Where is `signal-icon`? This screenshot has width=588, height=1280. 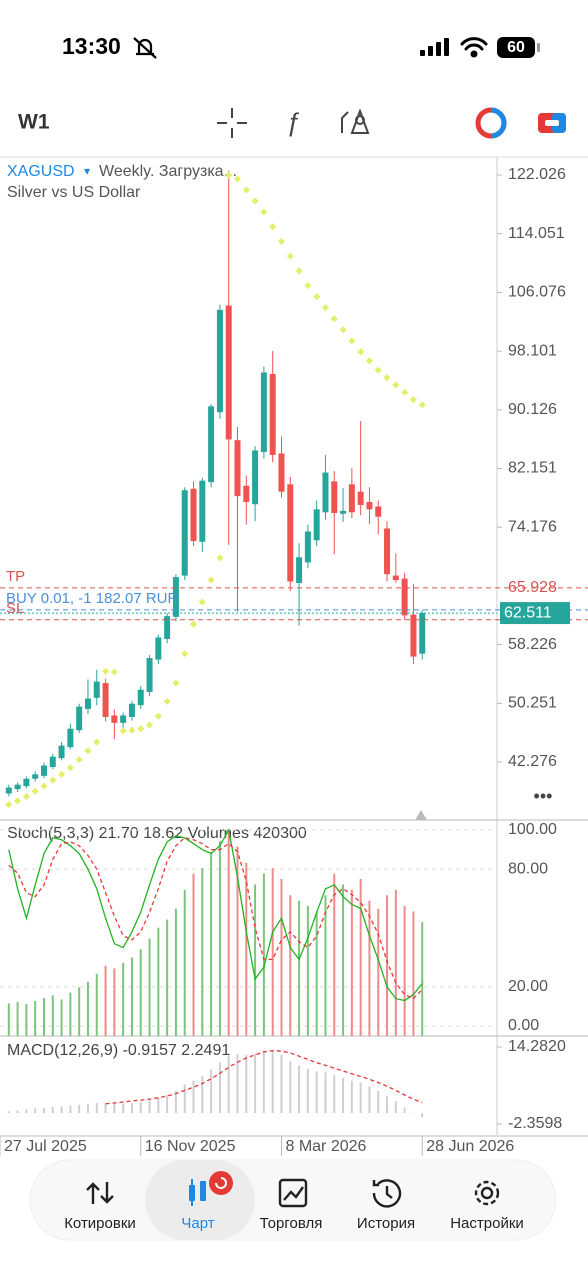 signal-icon is located at coordinates (434, 47).